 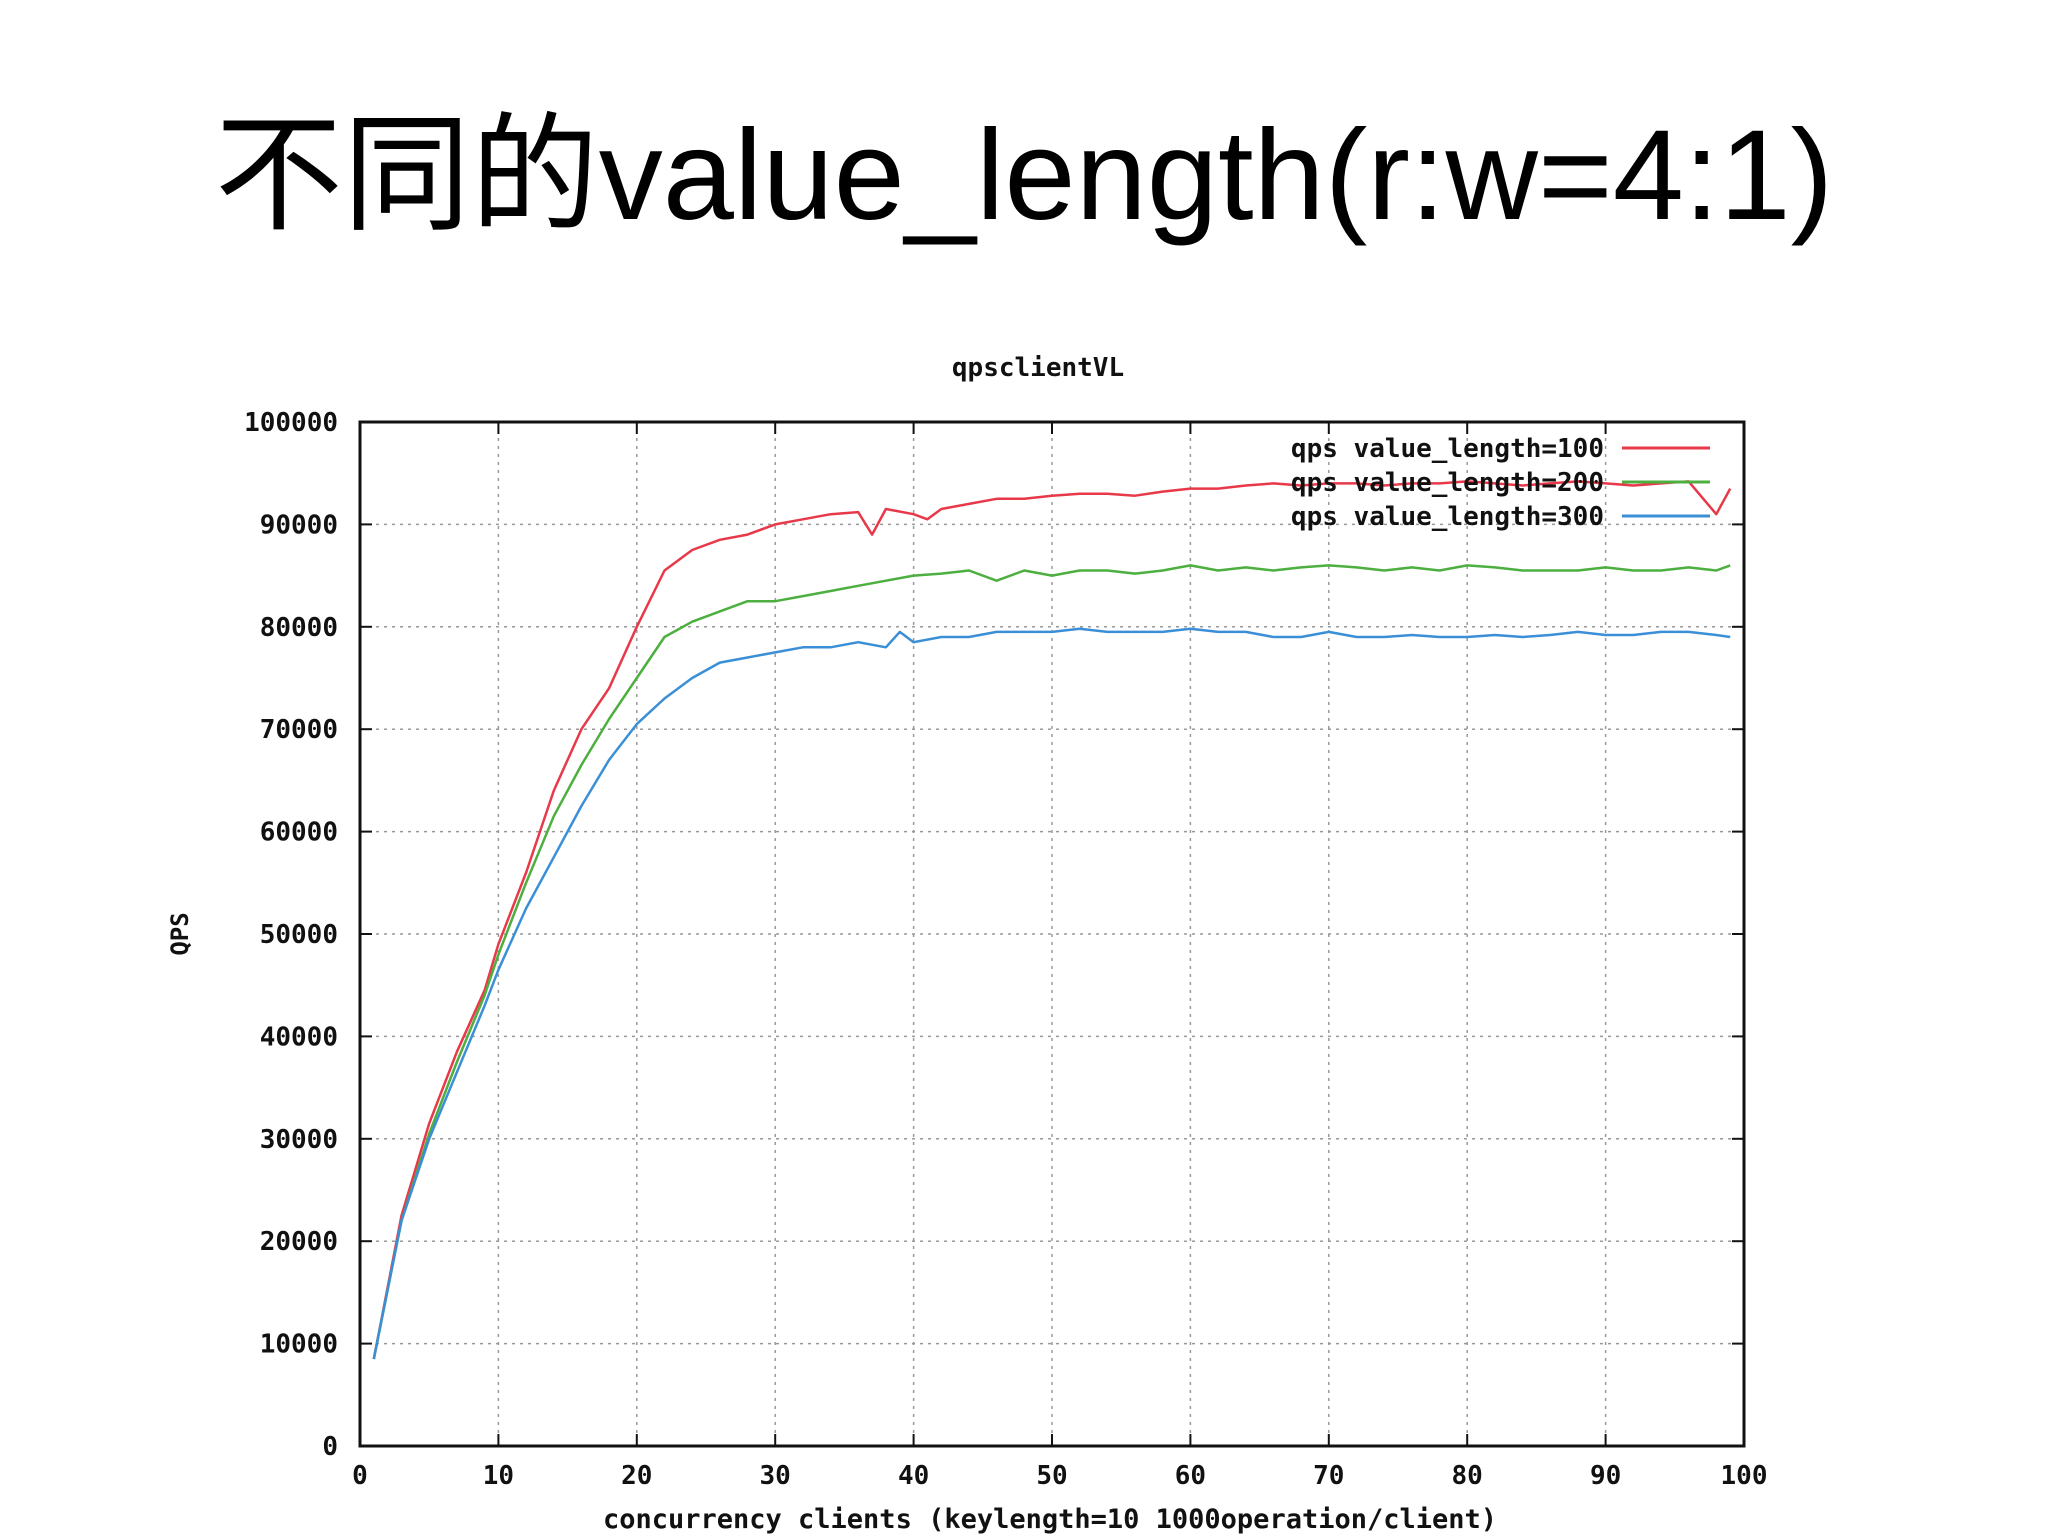 I want to click on chart-title: qpsclientVL, so click(x=1038, y=368).